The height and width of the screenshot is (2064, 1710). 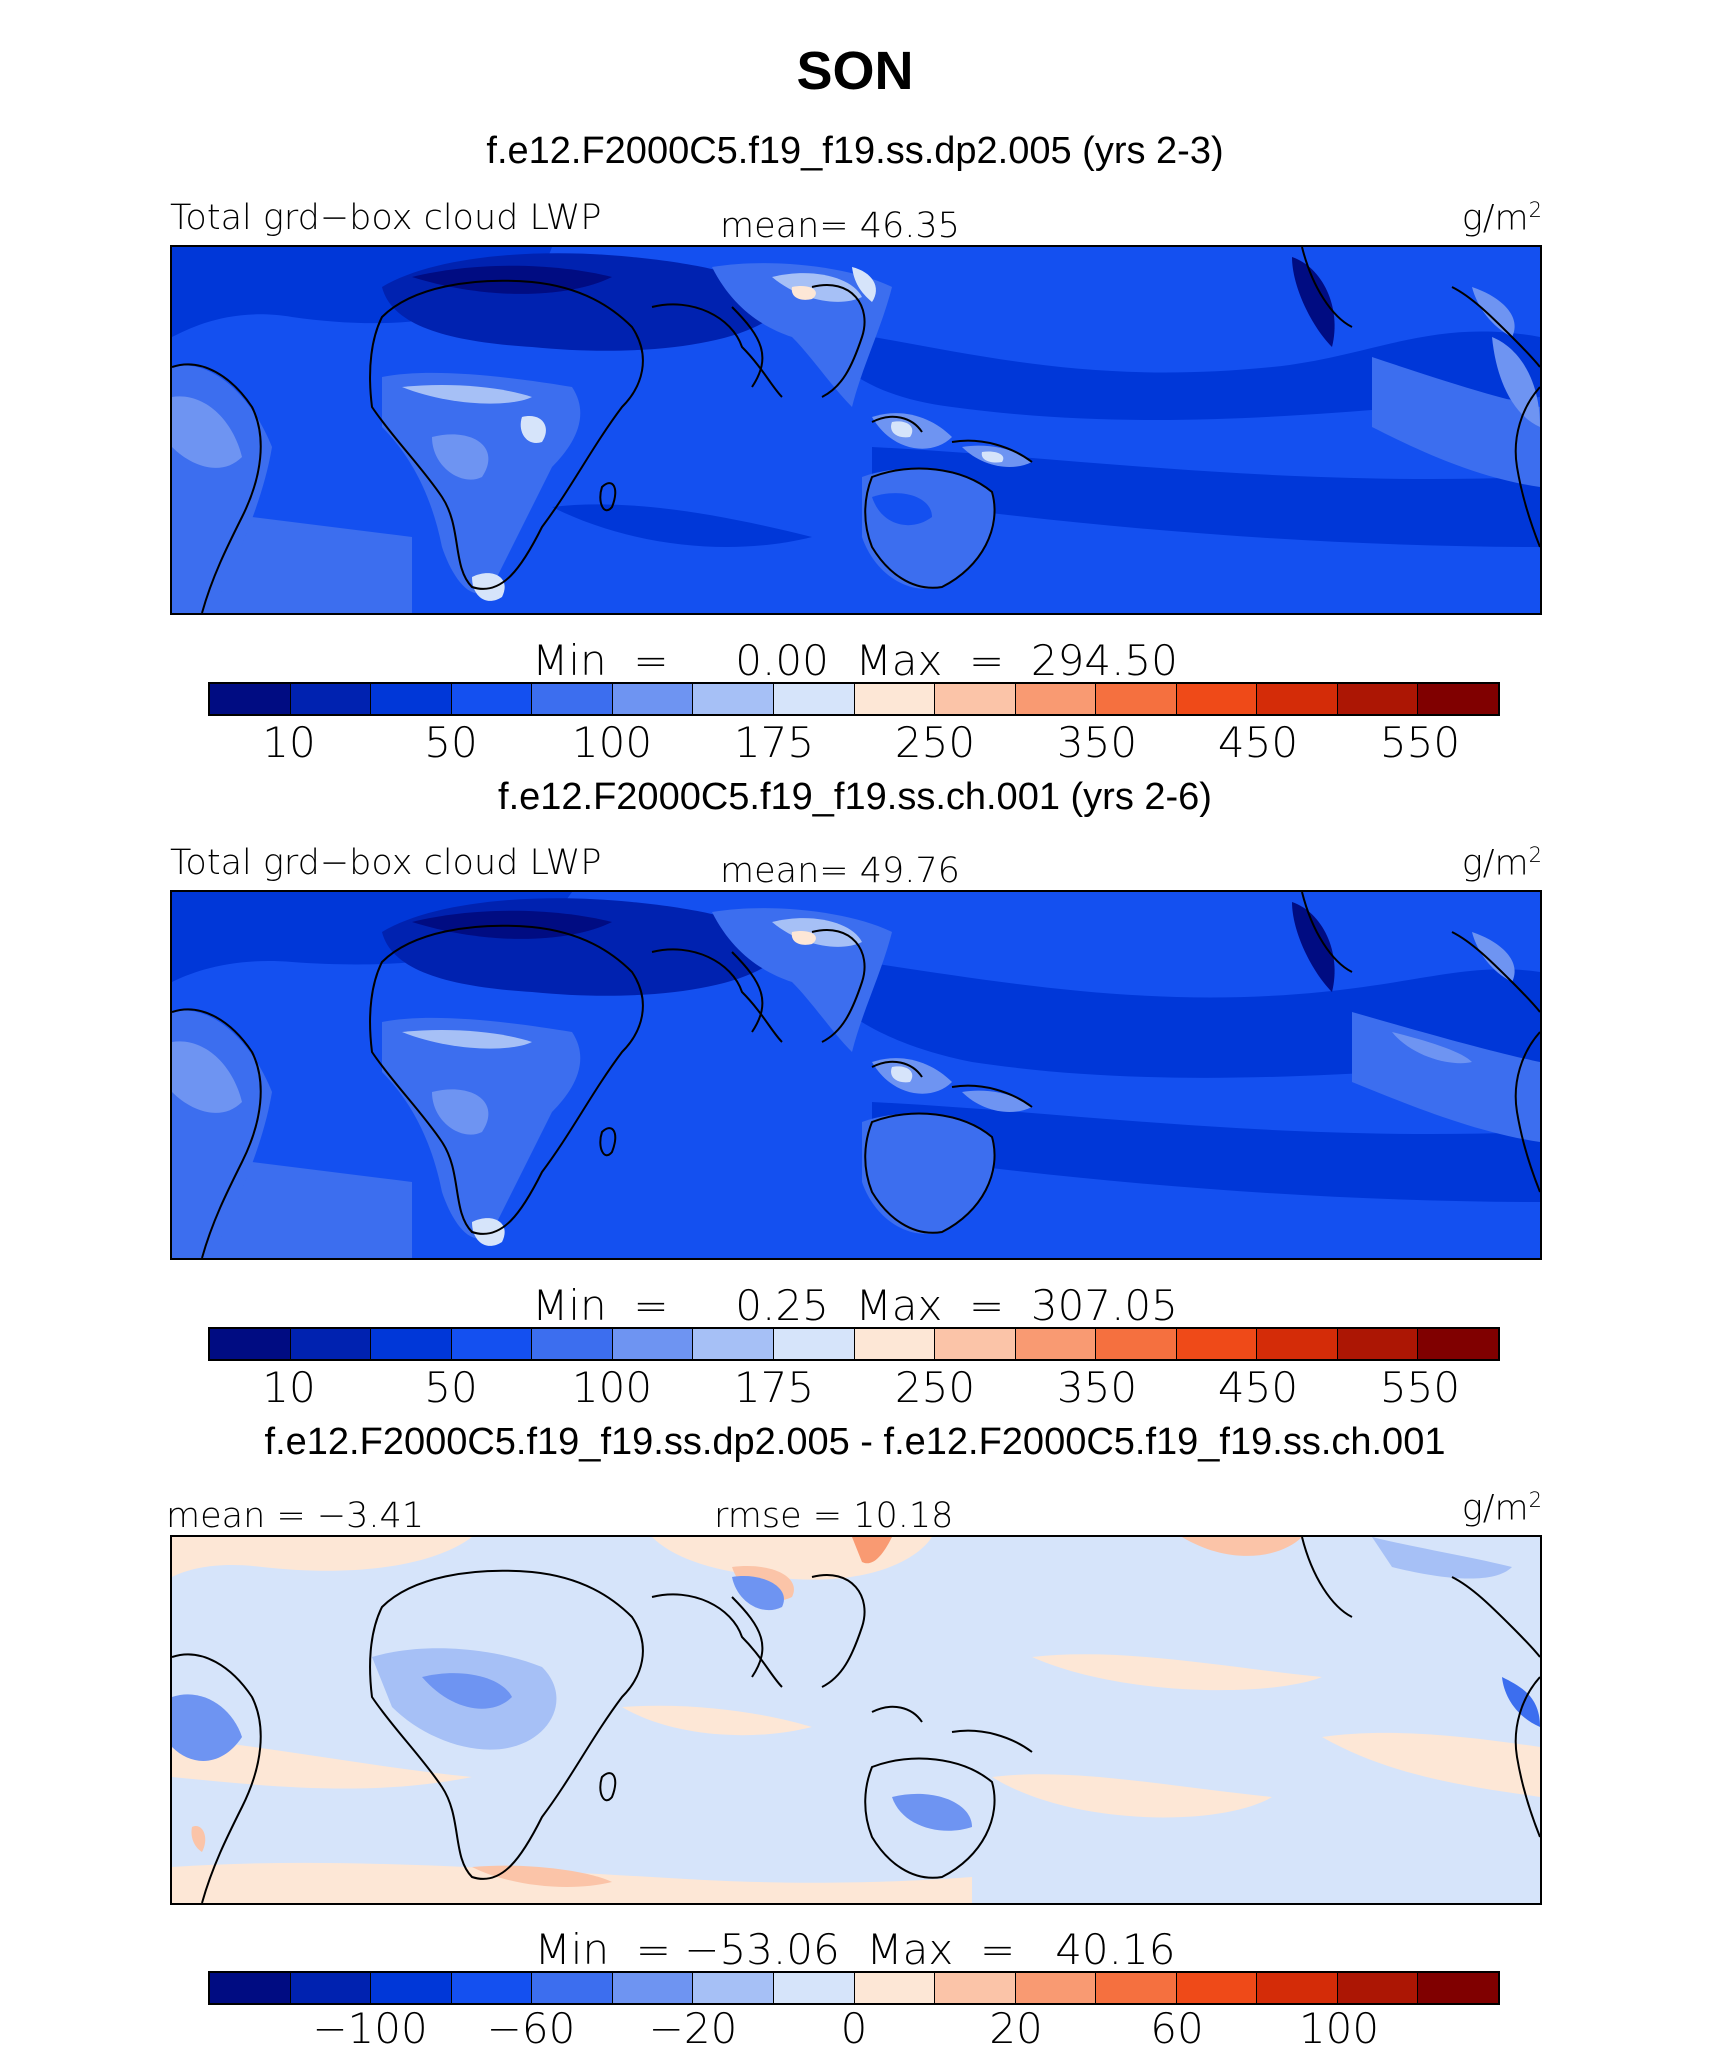 What do you see at coordinates (1258, 742) in the screenshot?
I see `panel-1-tick: 450` at bounding box center [1258, 742].